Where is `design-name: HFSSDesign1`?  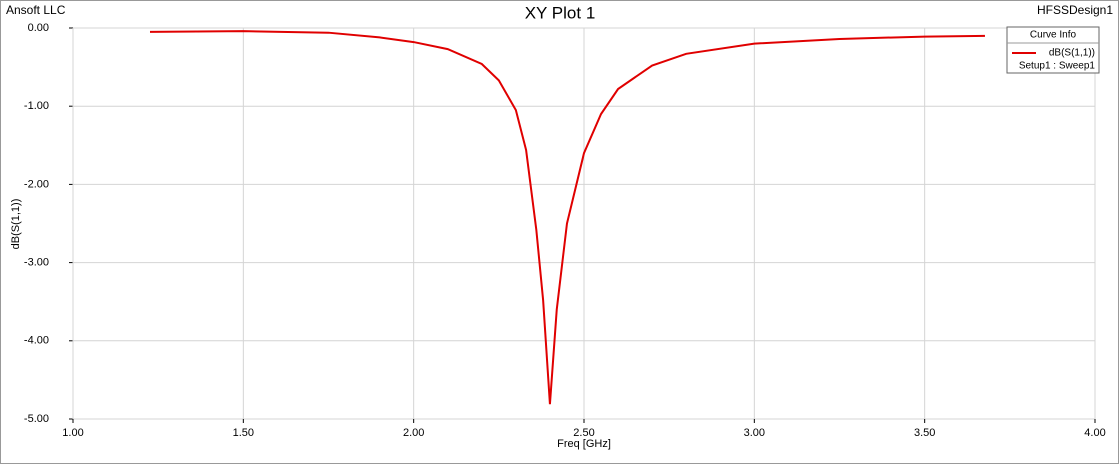 design-name: HFSSDesign1 is located at coordinates (1075, 10).